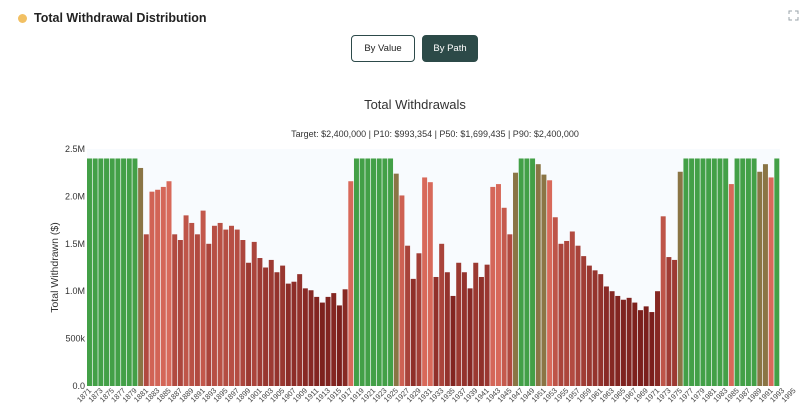 The image size is (811, 414). Describe the element at coordinates (748, 272) in the screenshot. I see `bar-1987` at that location.